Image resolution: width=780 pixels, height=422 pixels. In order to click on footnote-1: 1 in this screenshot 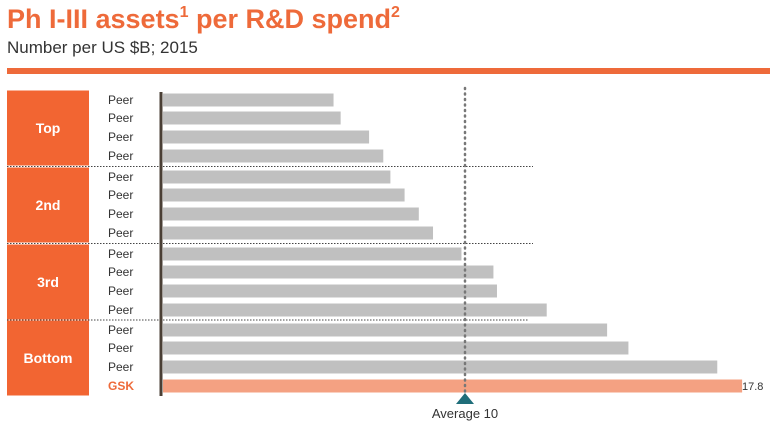, I will do `click(184, 12)`.